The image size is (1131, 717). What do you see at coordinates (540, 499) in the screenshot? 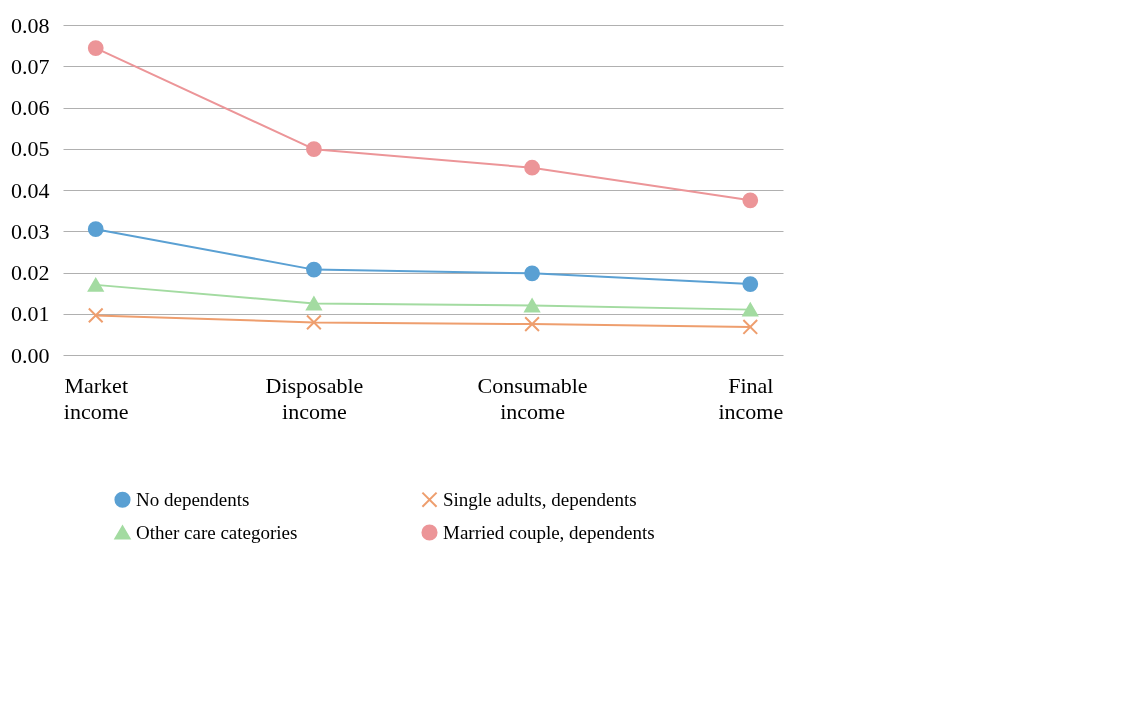
I see `legend-label: Single adults, dependents` at bounding box center [540, 499].